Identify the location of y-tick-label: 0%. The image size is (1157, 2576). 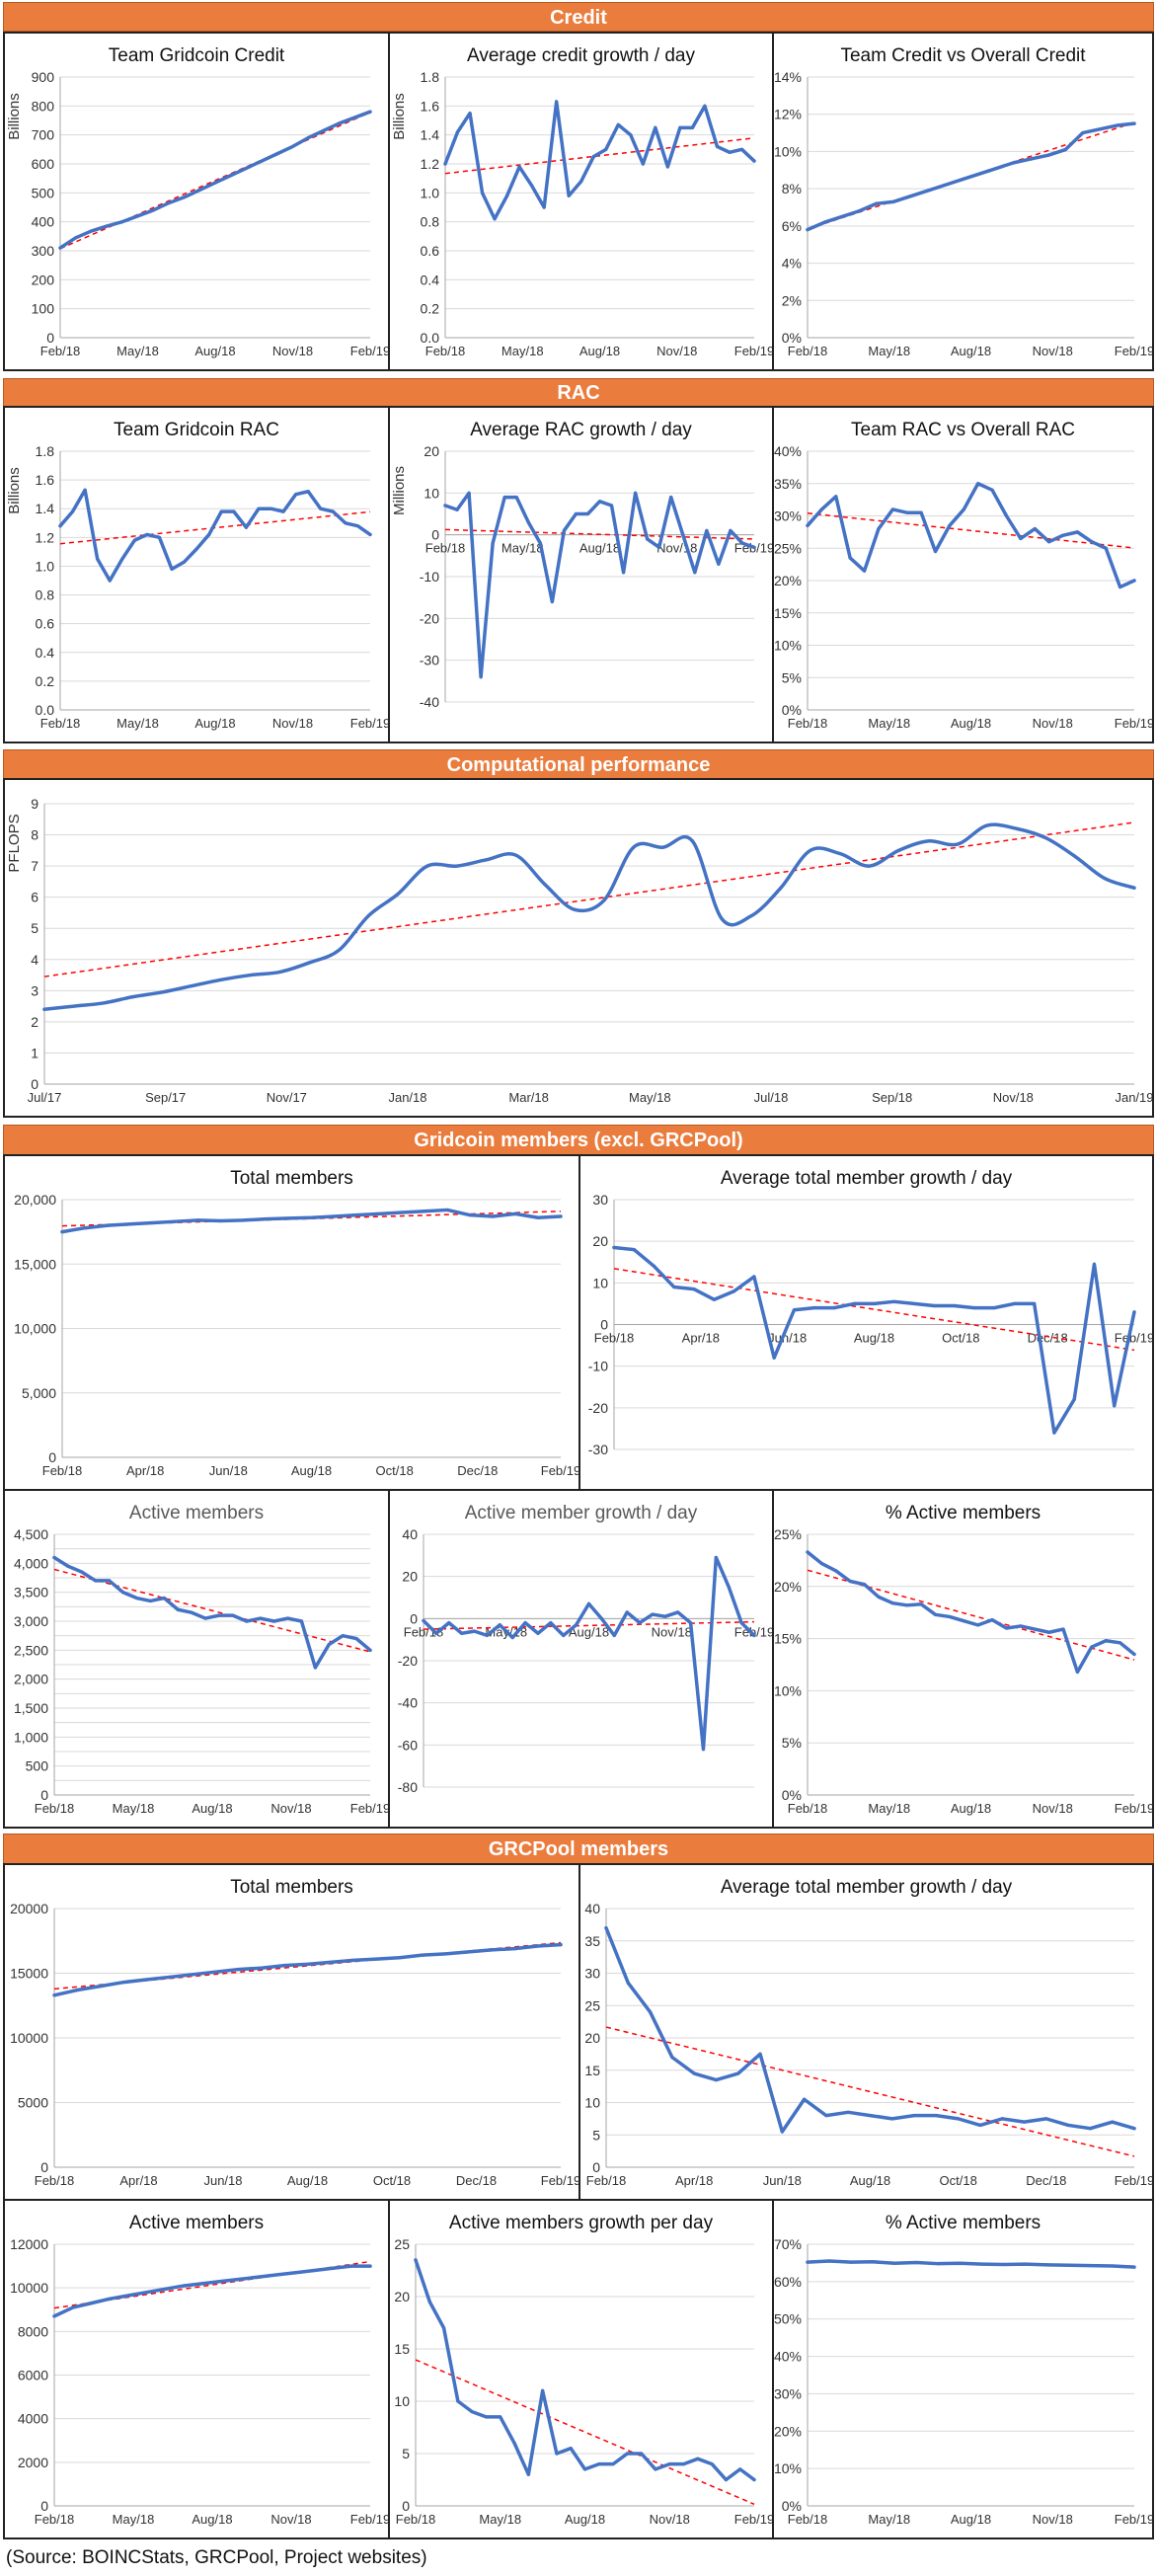
(792, 1795).